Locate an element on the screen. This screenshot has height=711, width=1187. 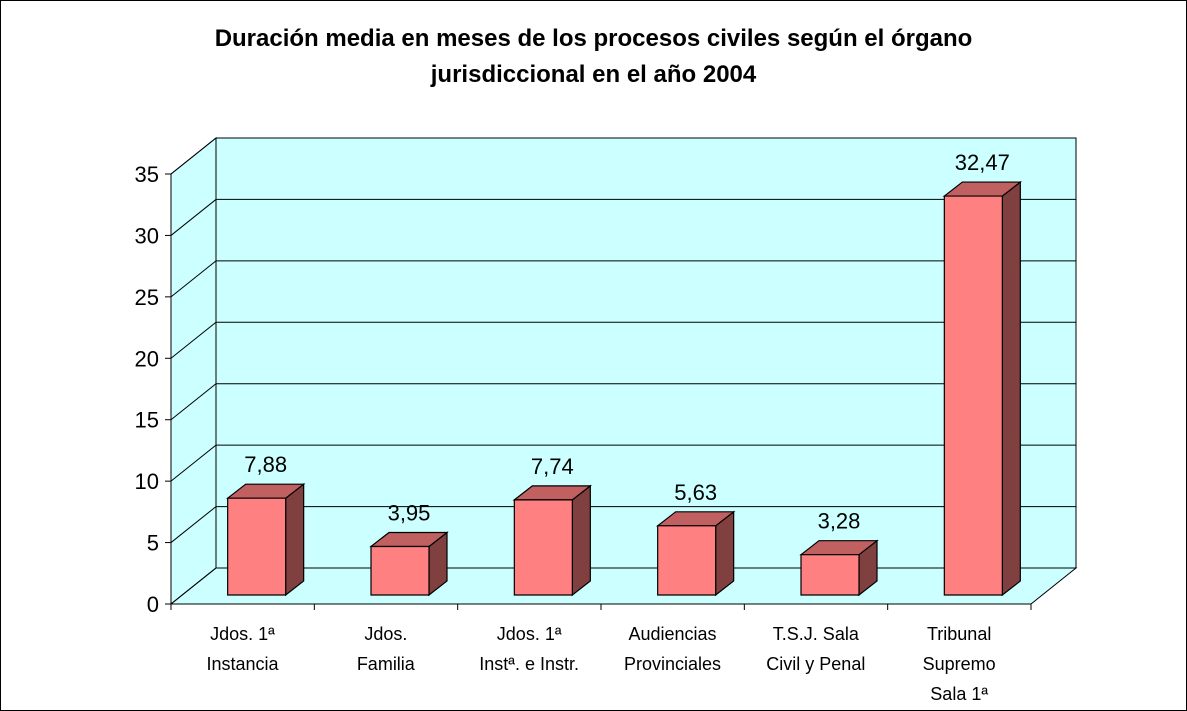
value-label: 7,74 is located at coordinates (552, 466).